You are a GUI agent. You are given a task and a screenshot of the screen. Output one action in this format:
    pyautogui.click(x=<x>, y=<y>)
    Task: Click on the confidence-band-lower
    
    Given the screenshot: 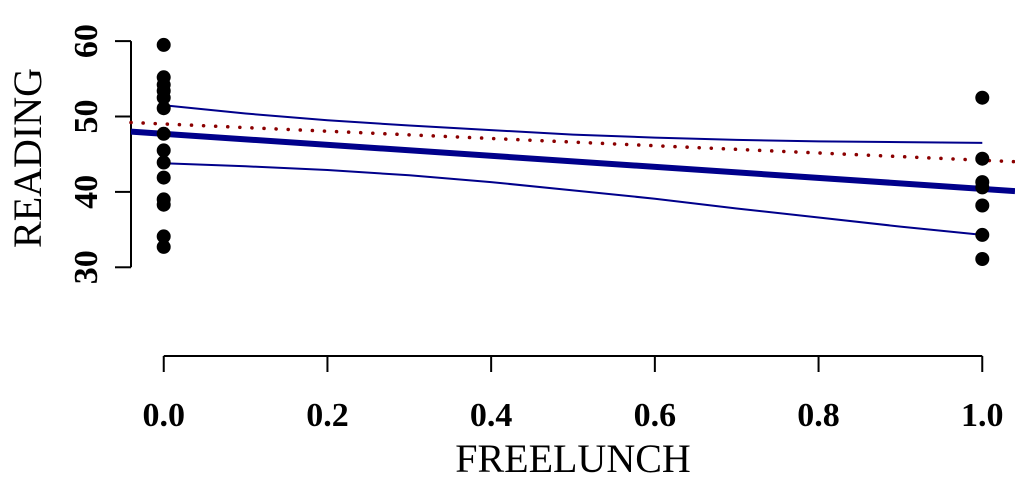 What is the action you would take?
    pyautogui.click(x=573, y=199)
    